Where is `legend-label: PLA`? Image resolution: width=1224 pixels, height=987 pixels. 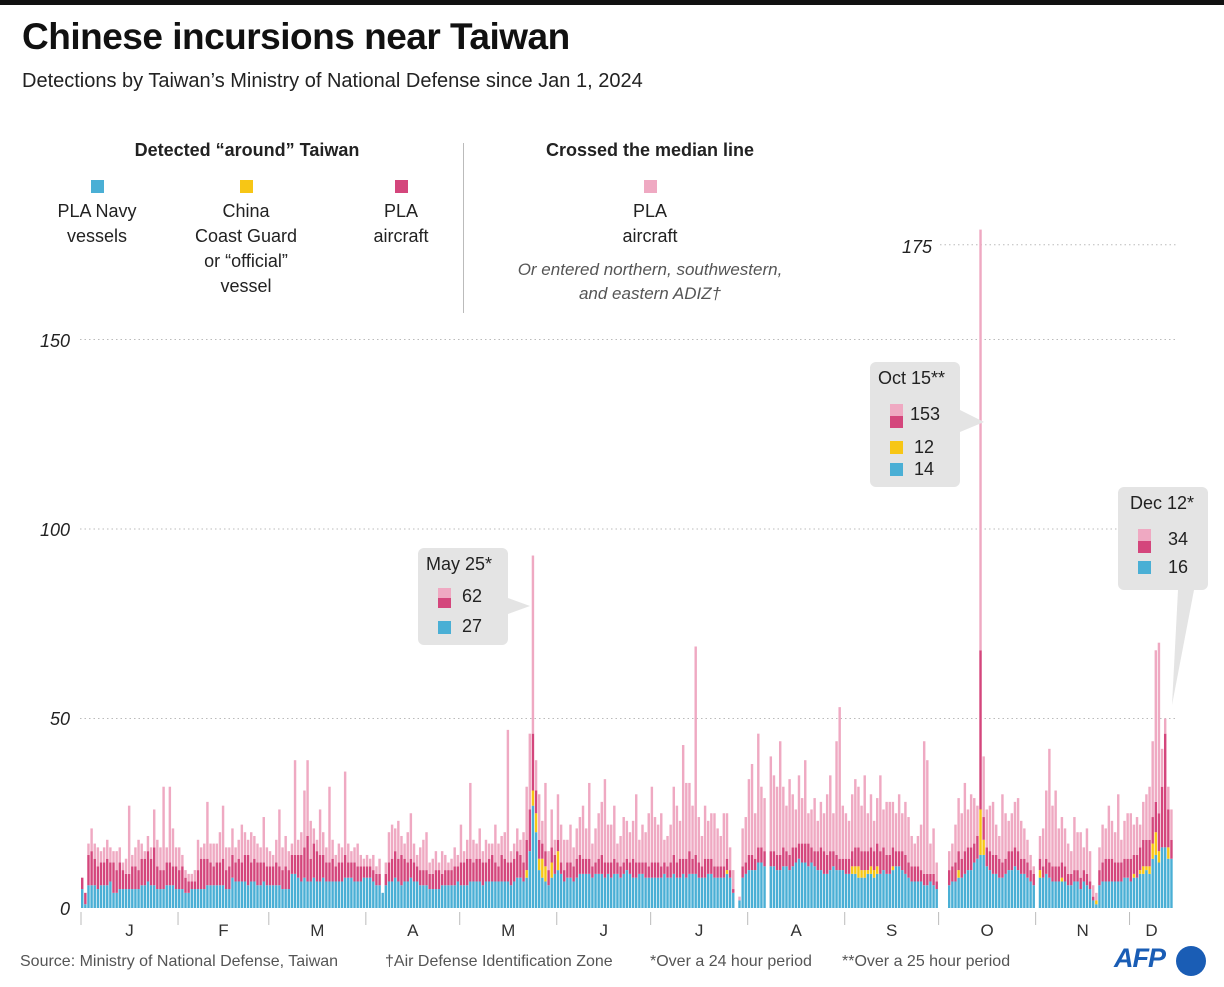 legend-label: PLA is located at coordinates (401, 211).